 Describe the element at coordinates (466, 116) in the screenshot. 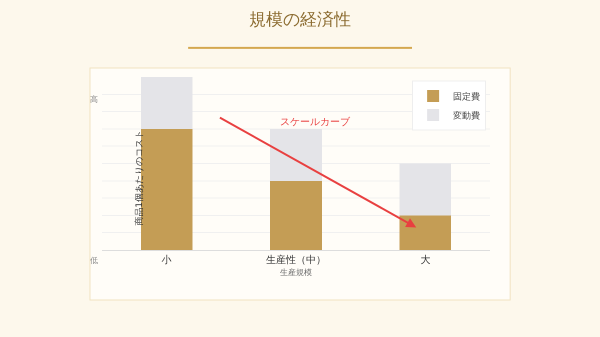

I see `legend-label: 変動費` at that location.